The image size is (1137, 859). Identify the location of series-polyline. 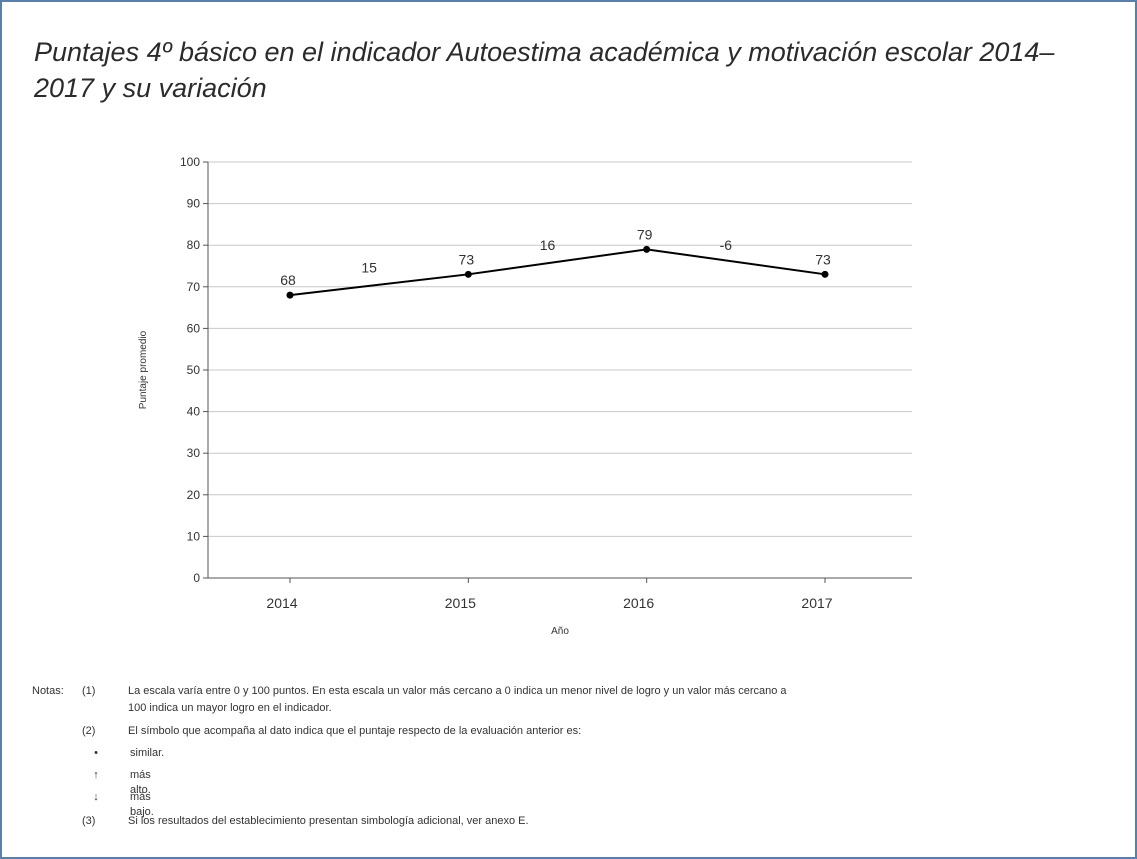
(557, 272).